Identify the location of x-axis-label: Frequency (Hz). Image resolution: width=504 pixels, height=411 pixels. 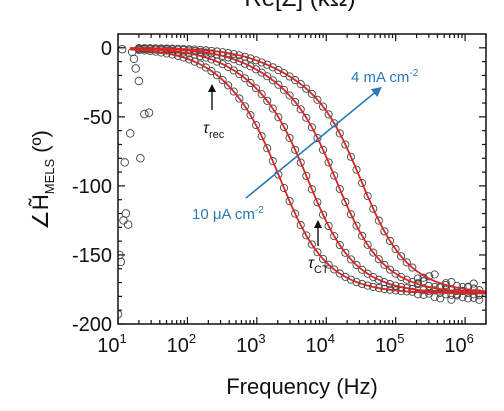
(302, 386).